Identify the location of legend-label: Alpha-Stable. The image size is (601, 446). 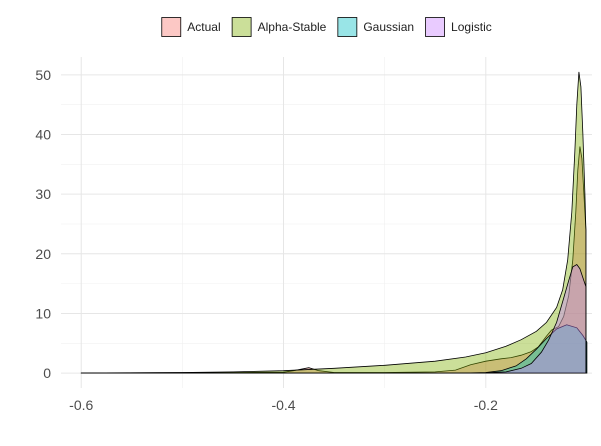
(292, 27).